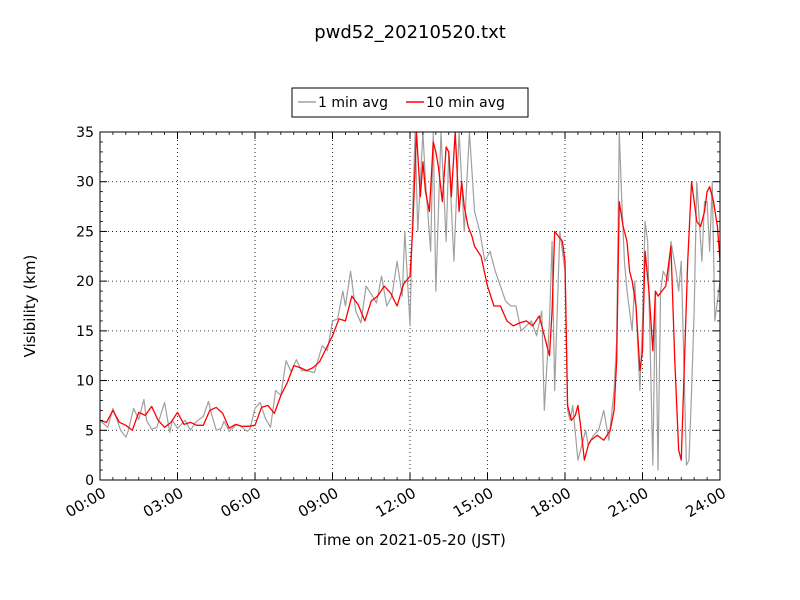 The width and height of the screenshot is (800, 600). I want to click on x-tick-label: 24:00, so click(706, 502).